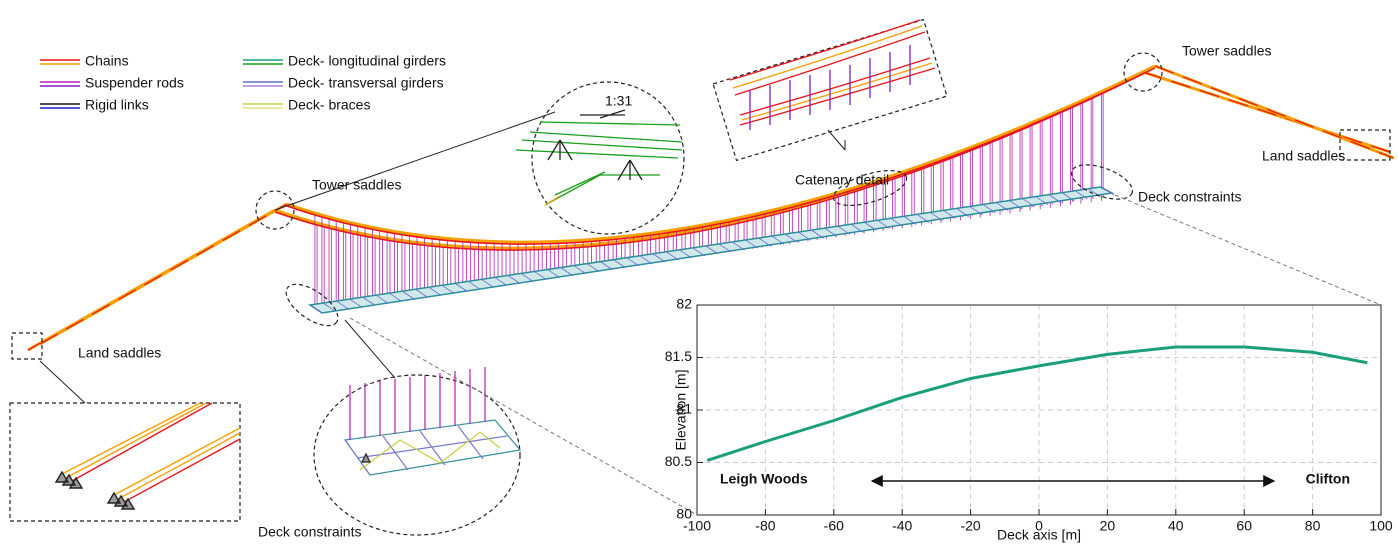 Image resolution: width=1398 pixels, height=548 pixels. I want to click on legend-label: Suspender rods, so click(134, 83).